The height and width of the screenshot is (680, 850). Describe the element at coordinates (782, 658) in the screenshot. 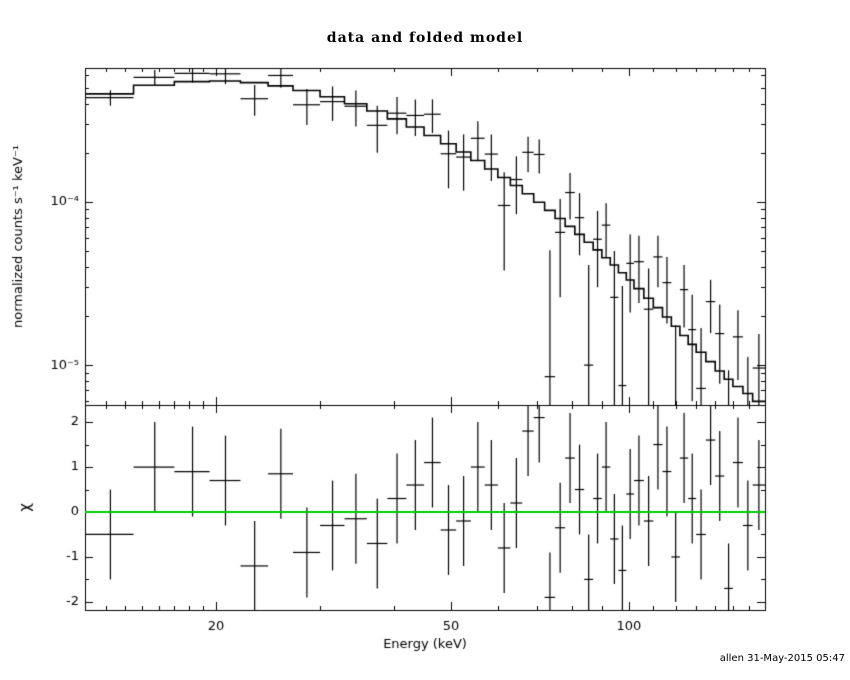

I see `plot-footer-timestamp: allen 31-May-2015 05:47` at that location.